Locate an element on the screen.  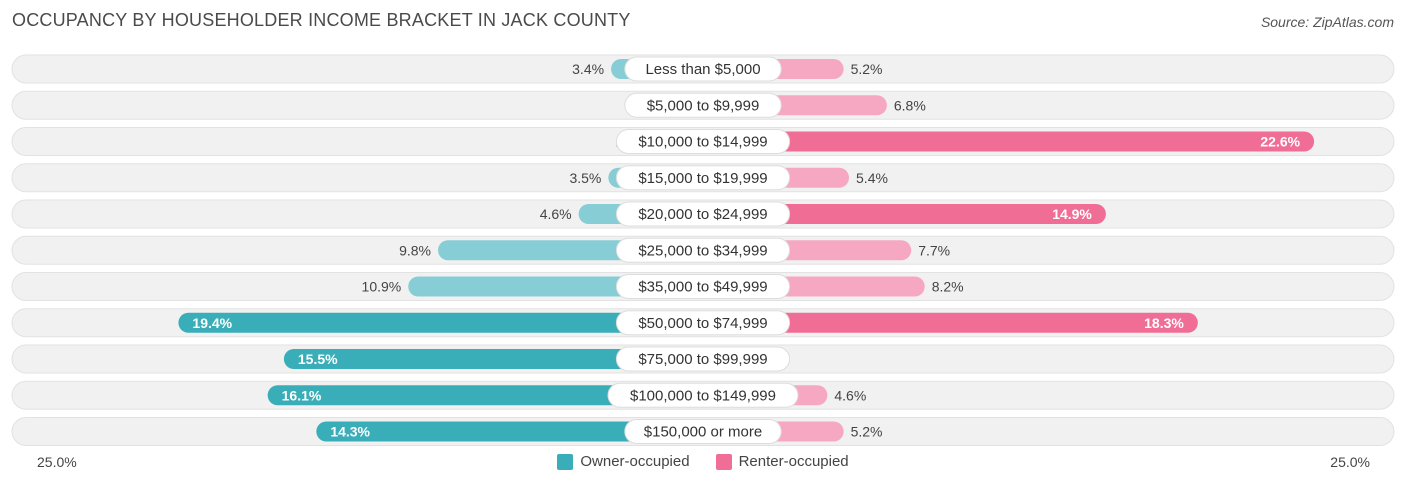
legend-item-renter: Renter-occupied is located at coordinates (782, 461).